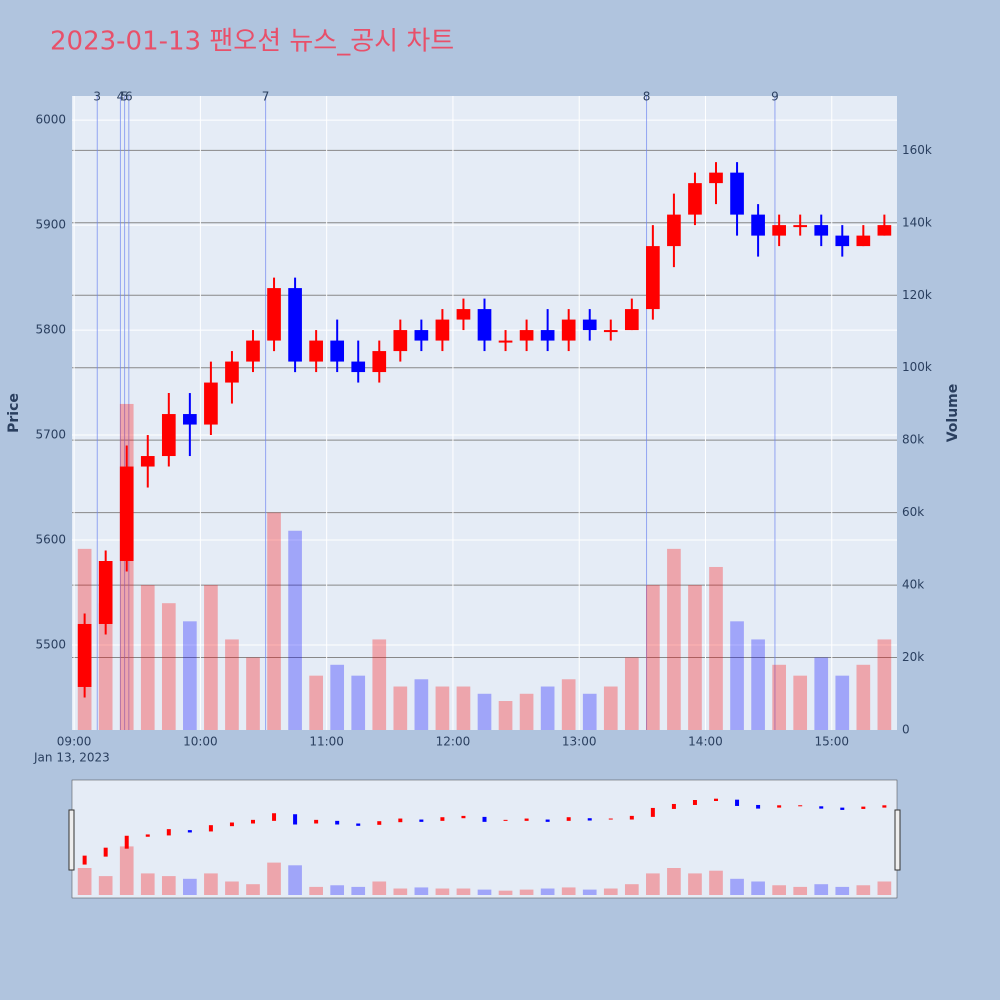  Describe the element at coordinates (50, 435) in the screenshot. I see `y-tick-label: 5700` at that location.